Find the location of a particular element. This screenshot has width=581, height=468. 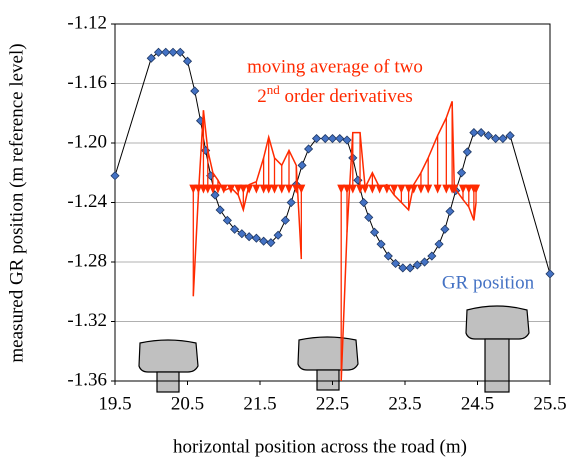

x-tick-label: 24.5 is located at coordinates (477, 403).